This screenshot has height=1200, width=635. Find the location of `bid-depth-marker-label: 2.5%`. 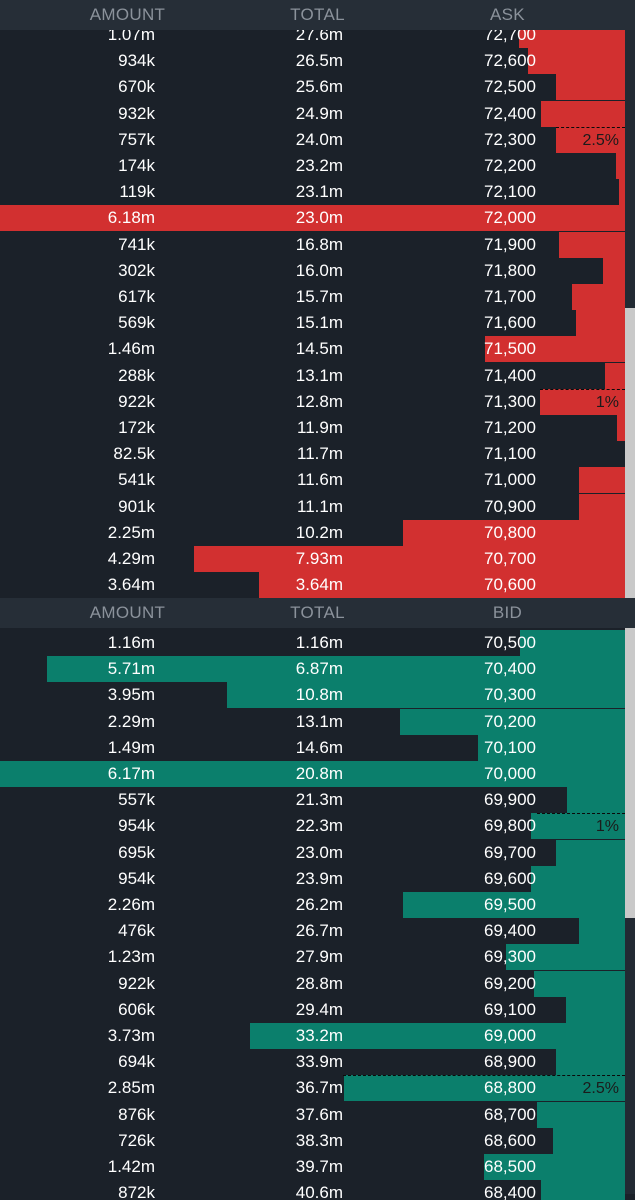

bid-depth-marker-label: 2.5% is located at coordinates (600, 1089).